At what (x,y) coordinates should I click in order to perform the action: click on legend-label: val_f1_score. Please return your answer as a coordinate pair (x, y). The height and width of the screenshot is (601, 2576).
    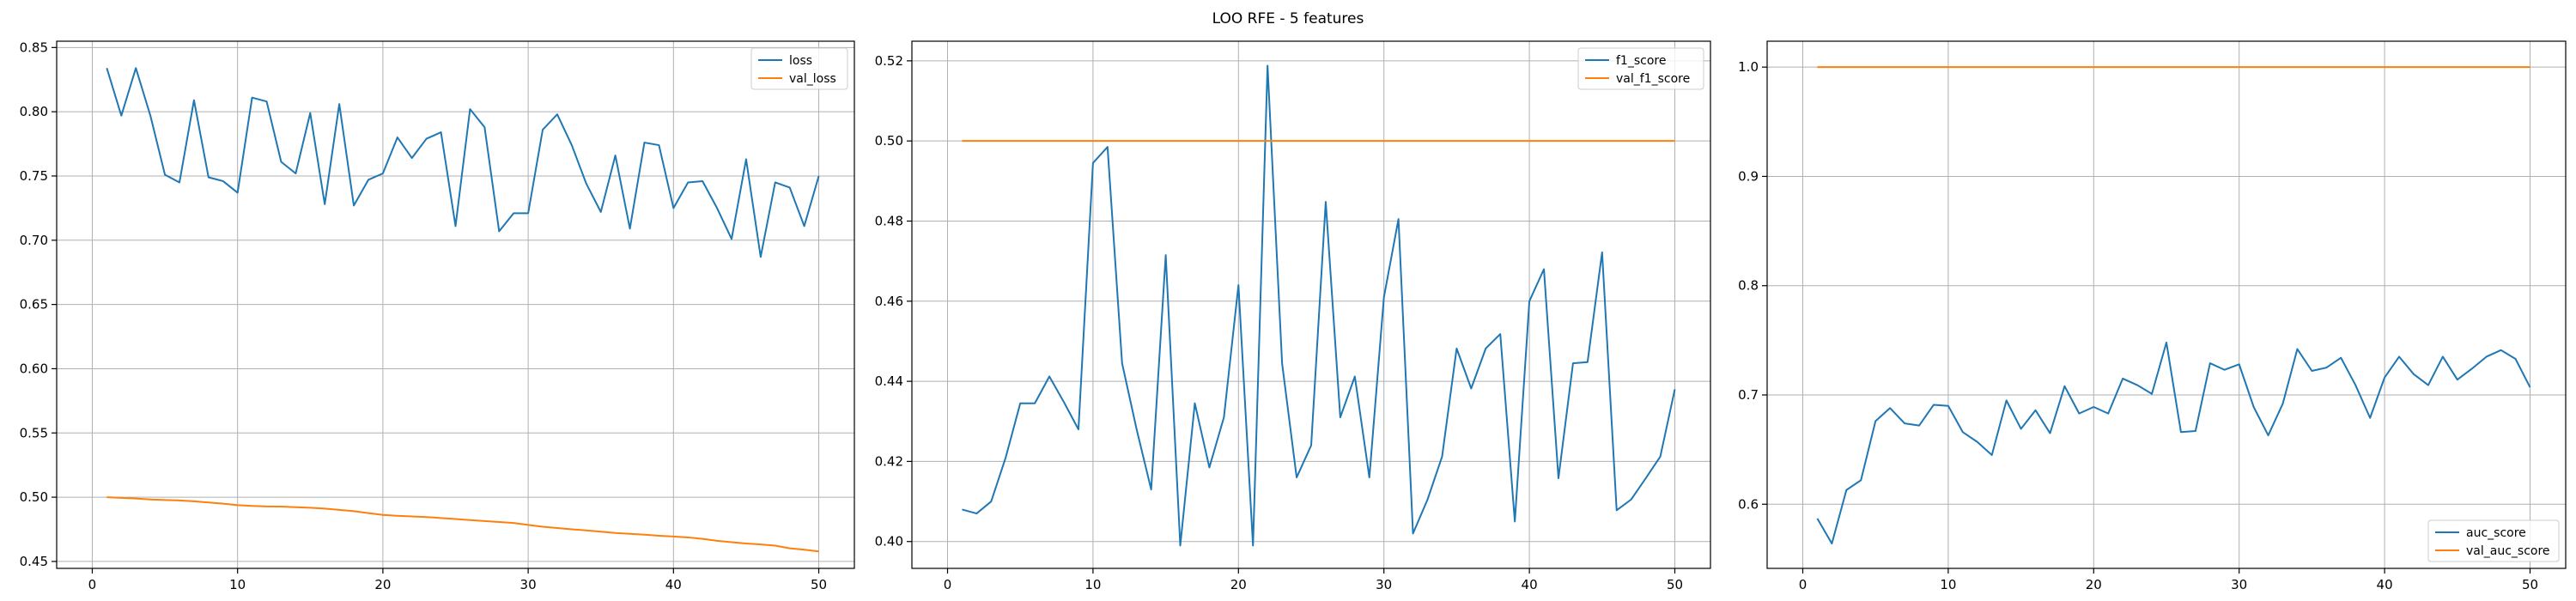
    Looking at the image, I should click on (1653, 79).